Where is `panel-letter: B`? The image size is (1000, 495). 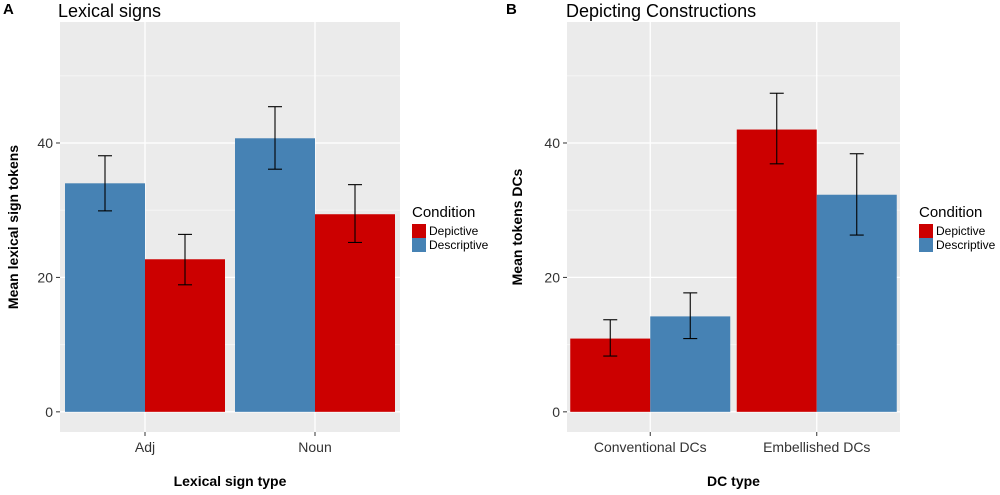
panel-letter: B is located at coordinates (511, 9).